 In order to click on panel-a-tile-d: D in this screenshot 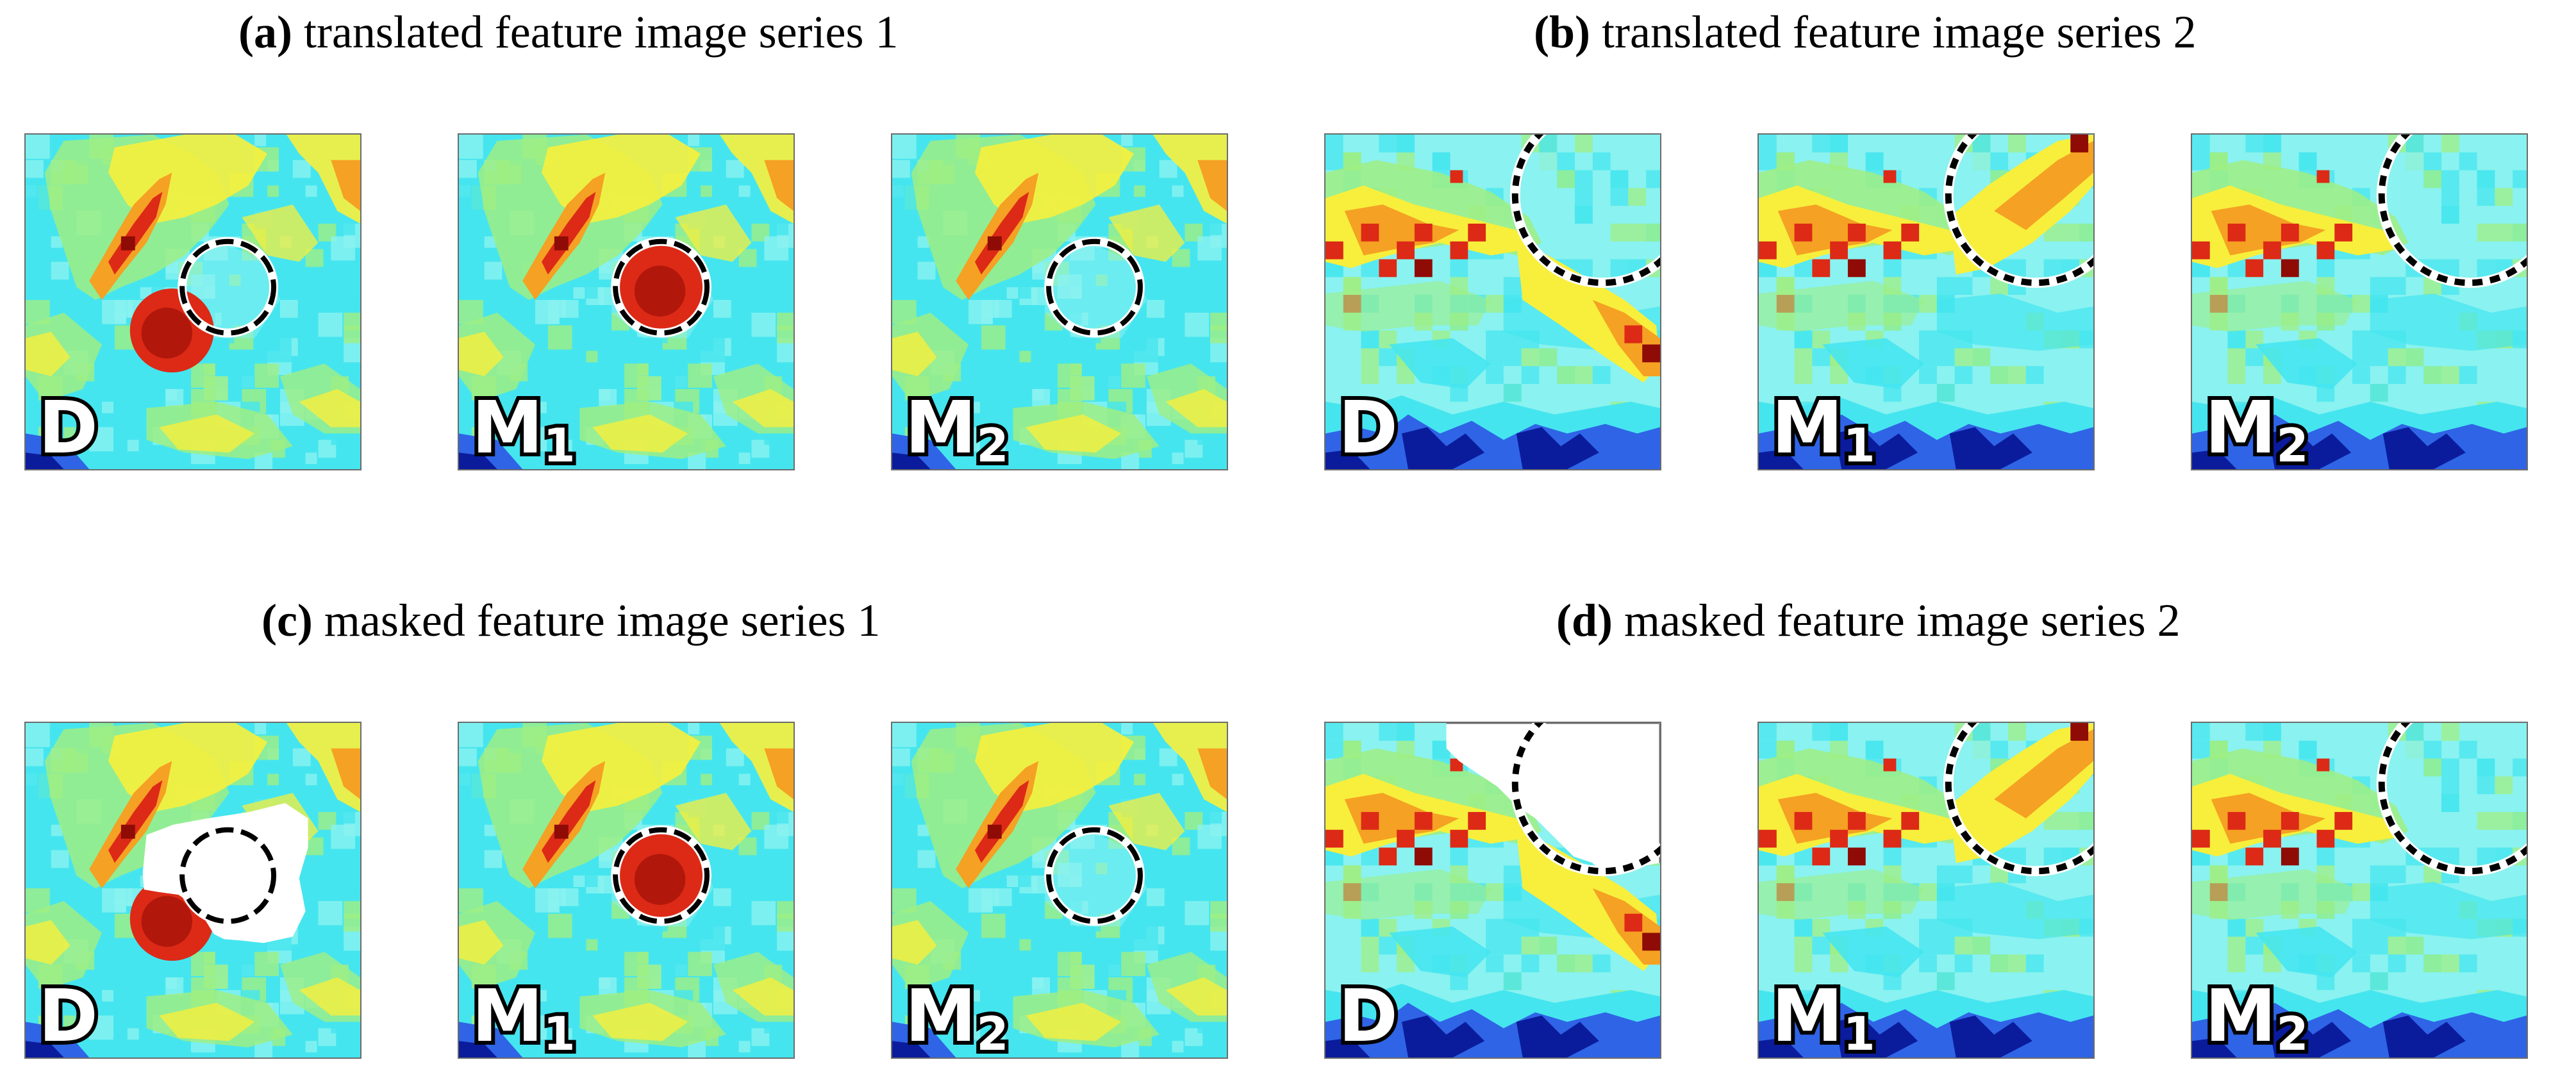, I will do `click(193, 302)`.